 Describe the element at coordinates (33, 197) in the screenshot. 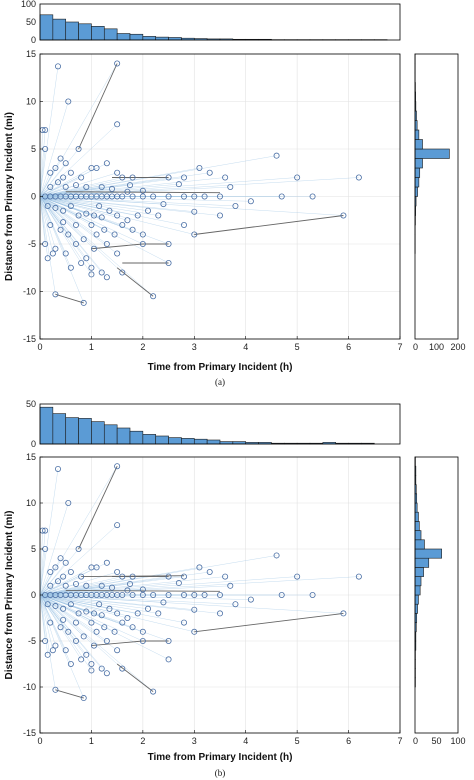

I see `y-tick-label: 0` at that location.